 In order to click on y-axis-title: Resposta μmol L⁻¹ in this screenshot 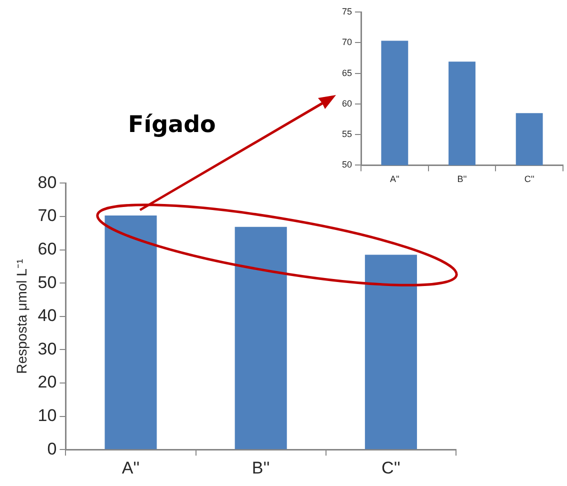, I will do `click(21, 316)`.